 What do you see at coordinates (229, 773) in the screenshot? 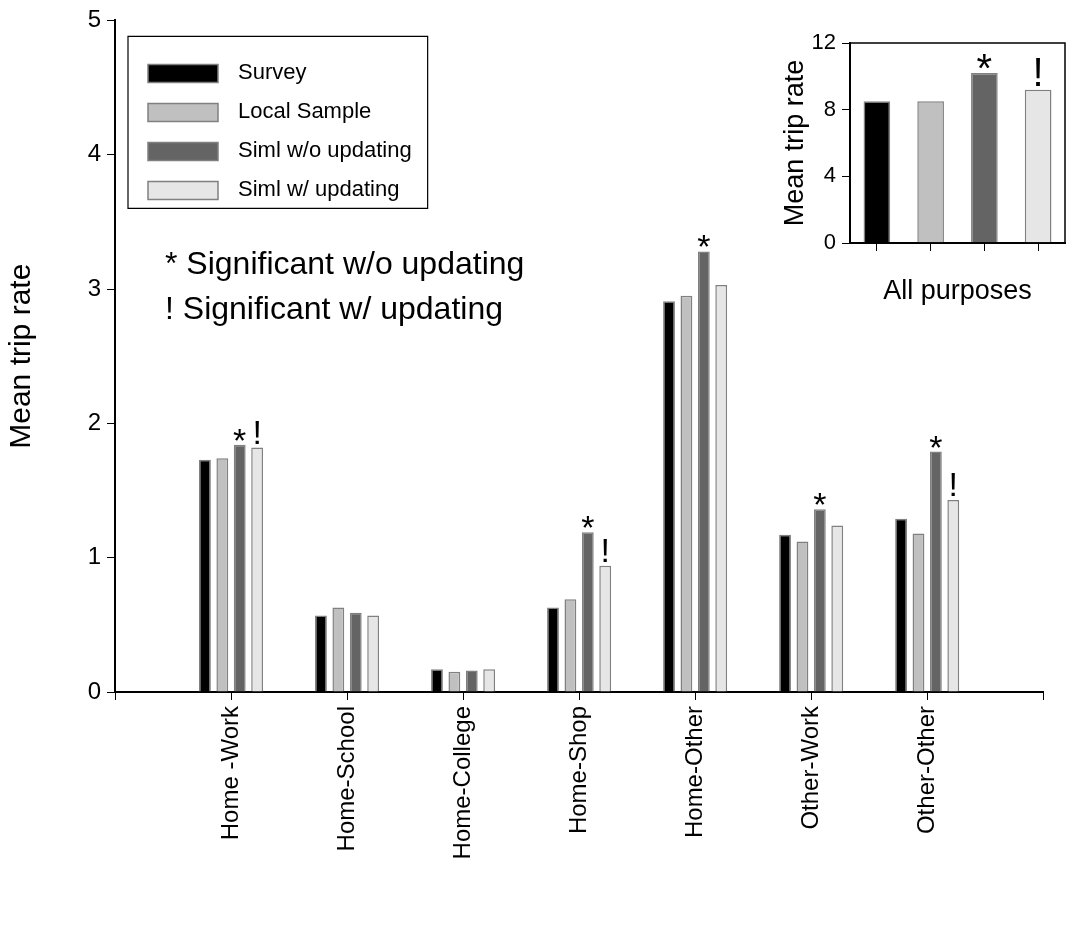
I see `x-tick-label: Home -Work` at bounding box center [229, 773].